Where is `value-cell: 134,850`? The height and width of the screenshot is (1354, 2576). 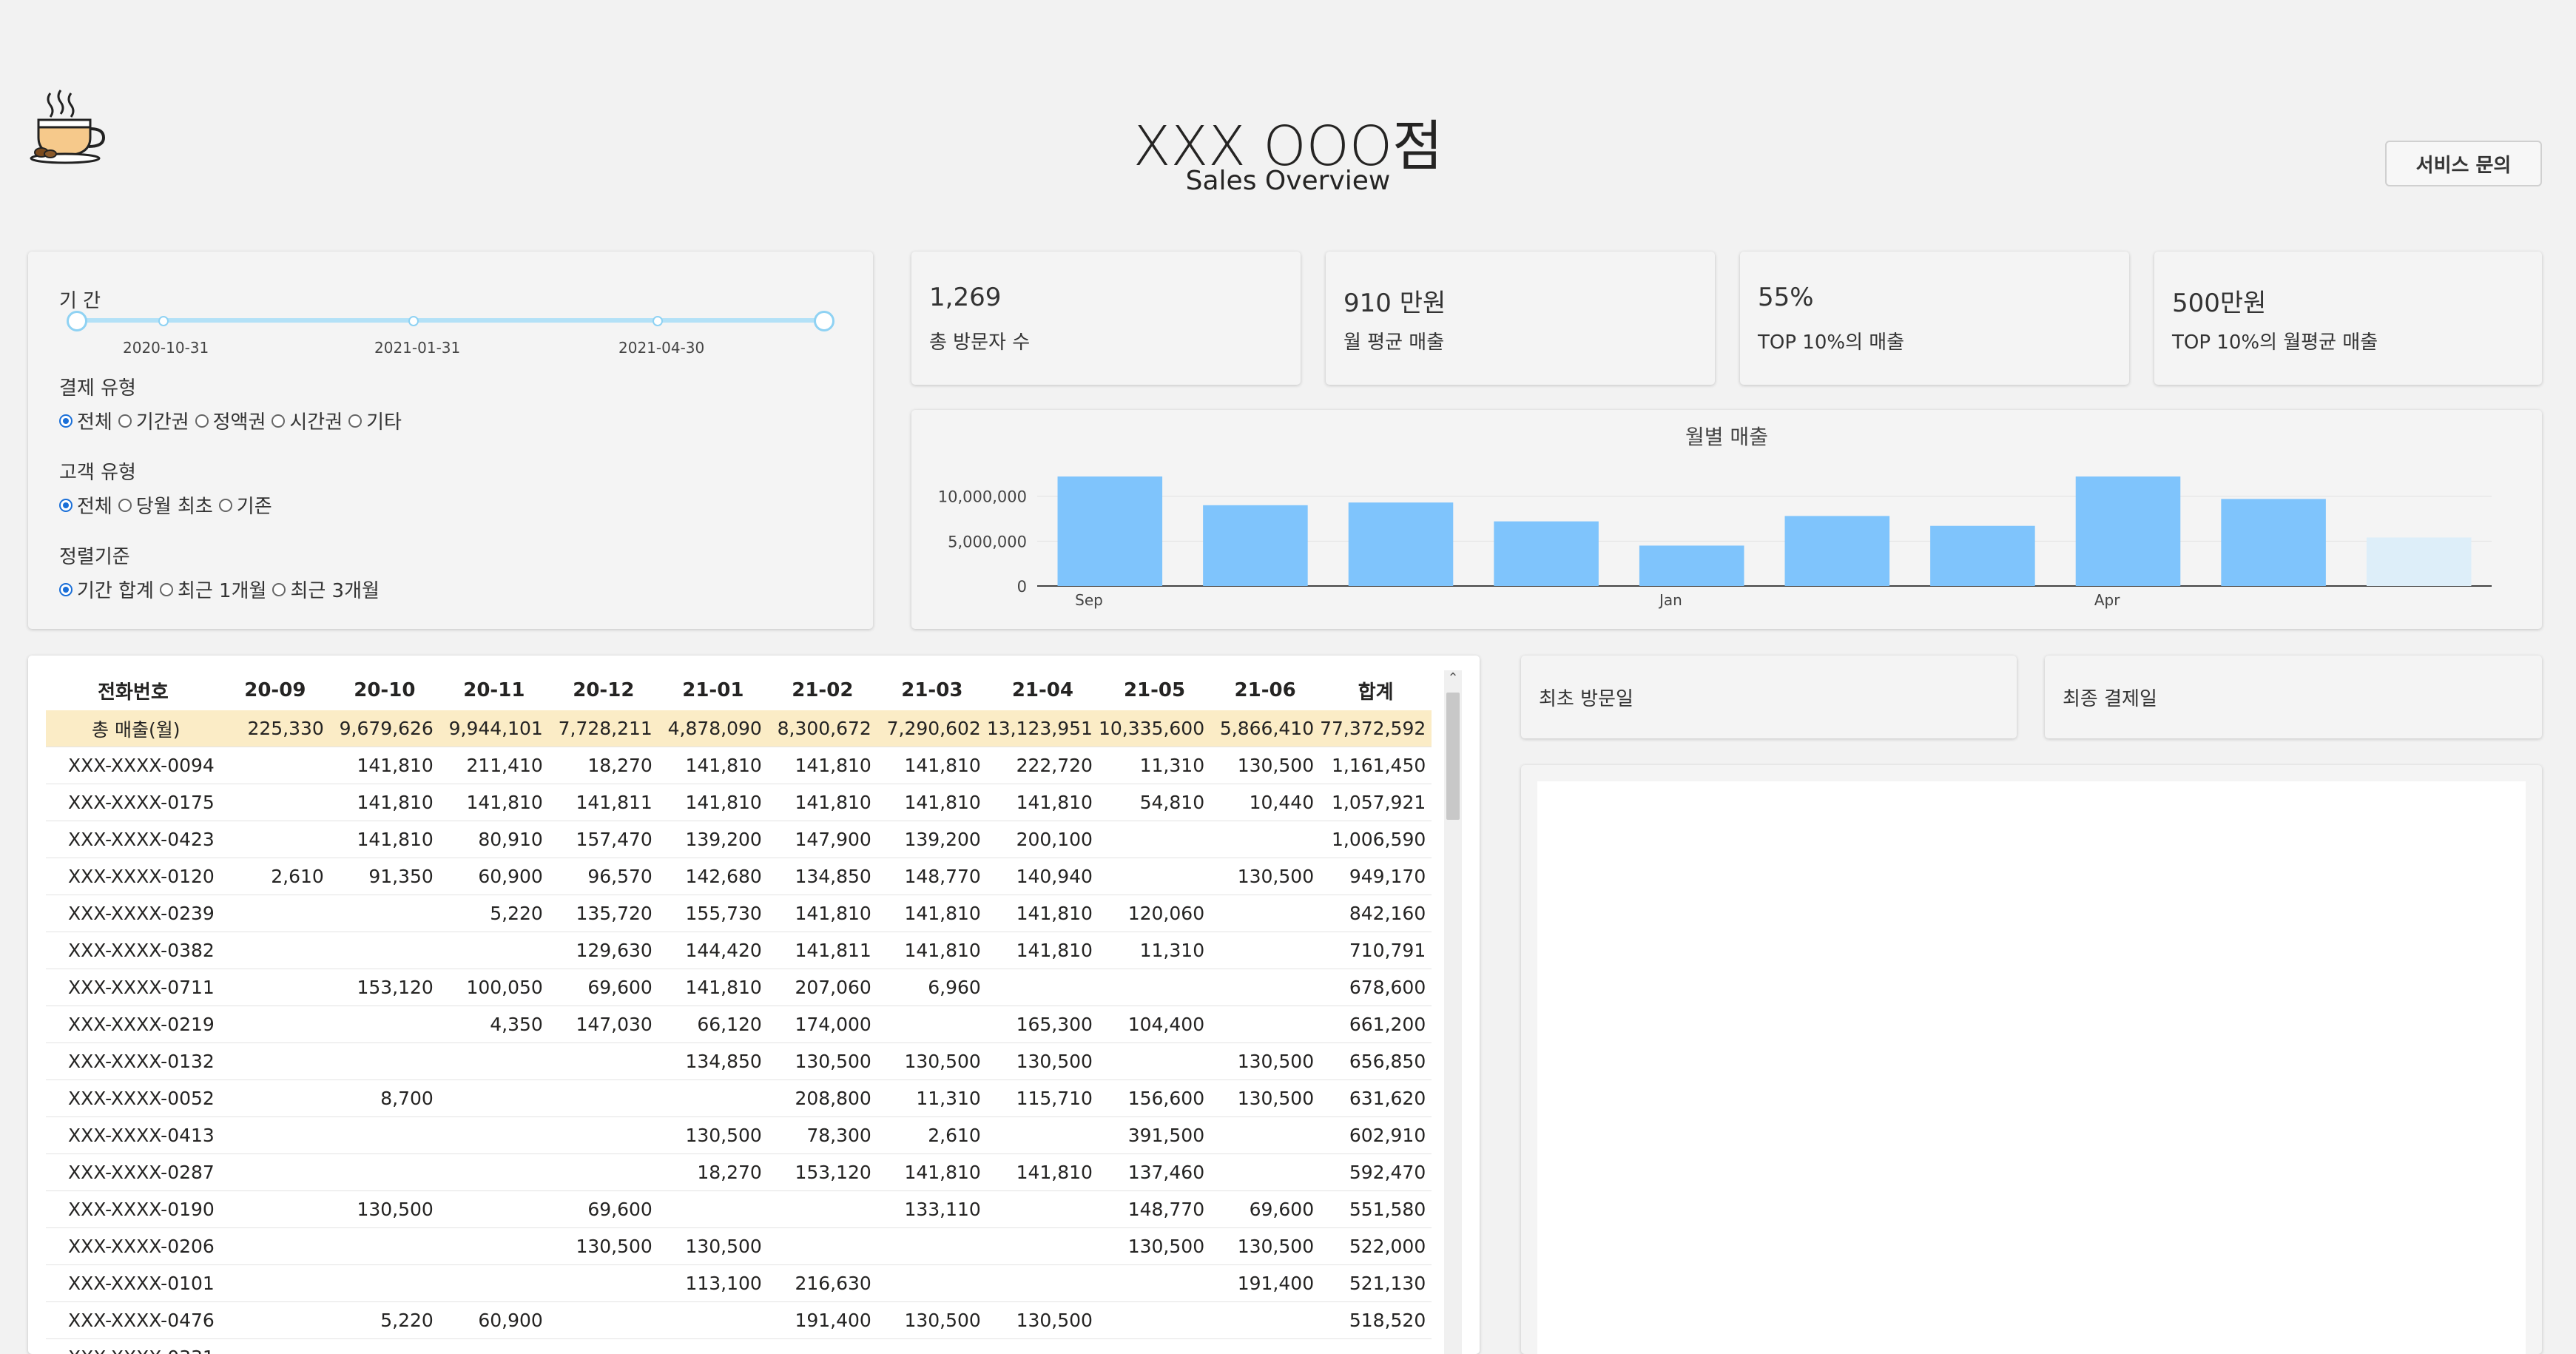
value-cell: 134,850 is located at coordinates (822, 876).